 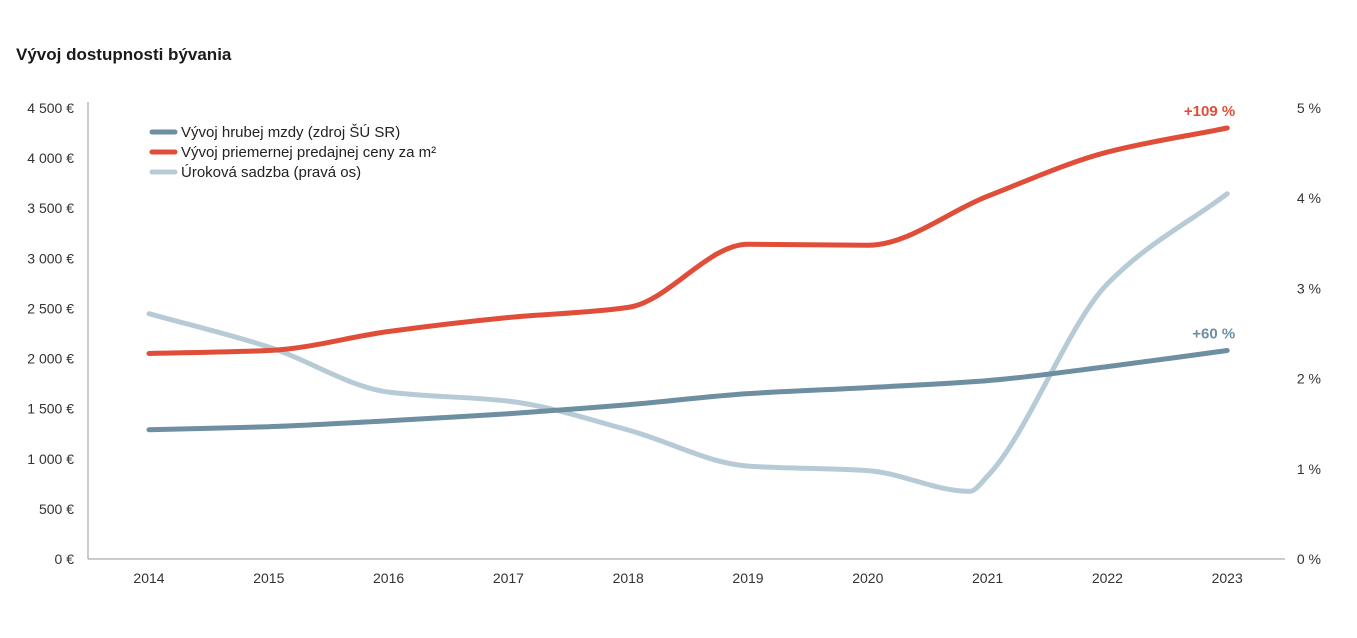 What do you see at coordinates (628, 578) in the screenshot?
I see `x-tick-label: 2018` at bounding box center [628, 578].